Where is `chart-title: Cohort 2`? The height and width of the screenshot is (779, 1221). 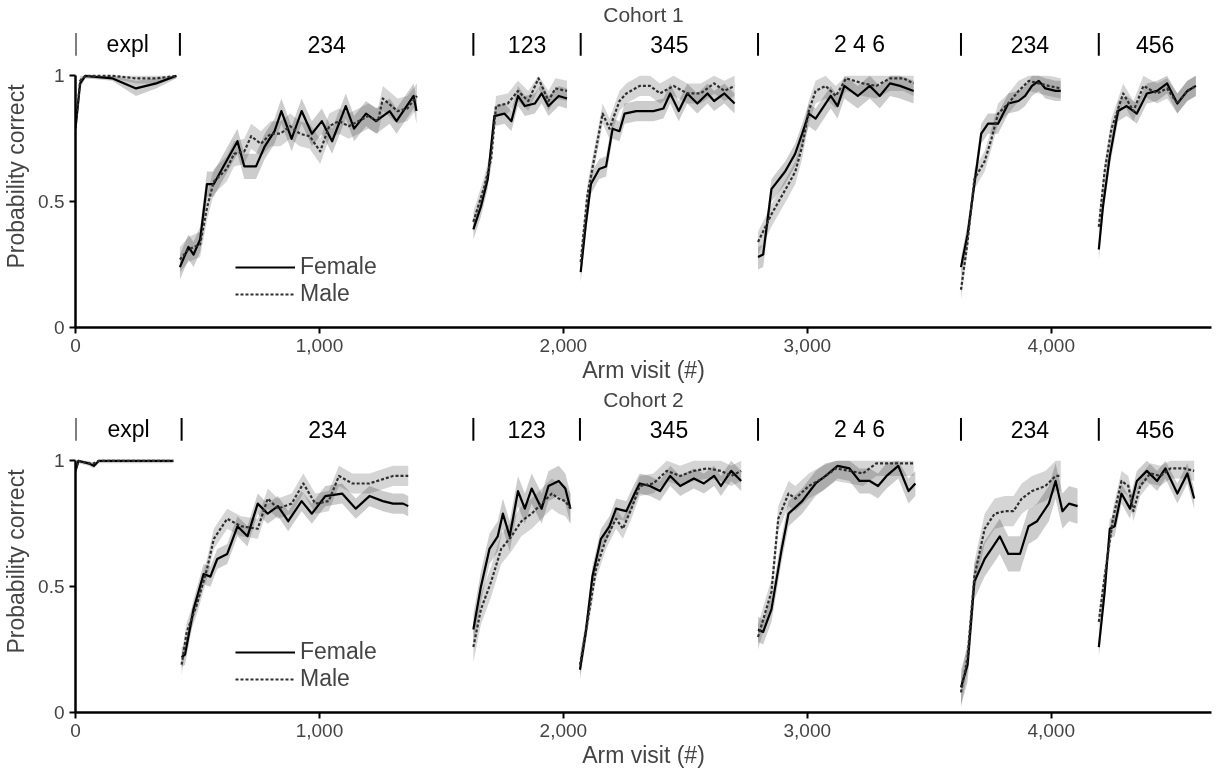
chart-title: Cohort 2 is located at coordinates (643, 399).